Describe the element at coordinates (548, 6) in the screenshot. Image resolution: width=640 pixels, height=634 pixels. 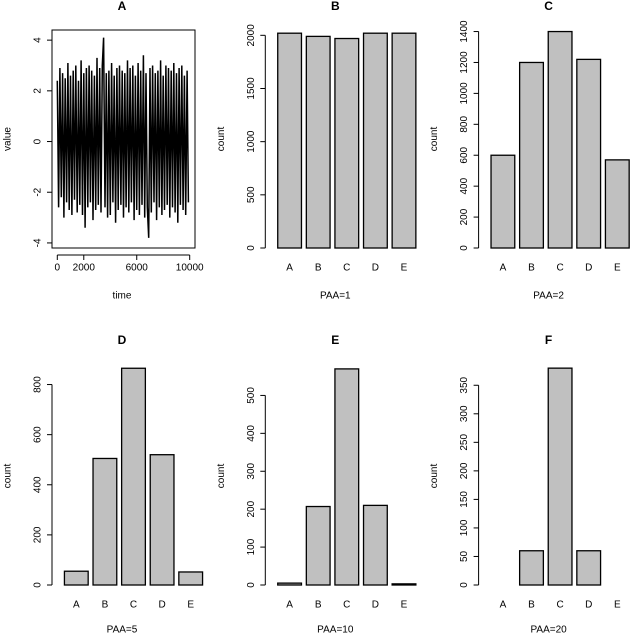
I see `panel-title: C` at that location.